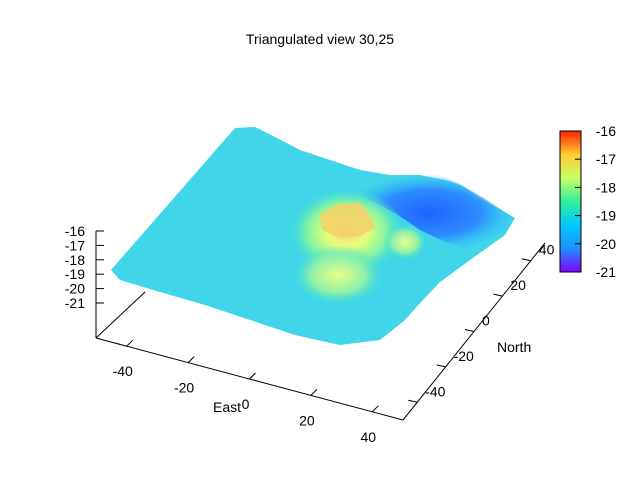 The height and width of the screenshot is (480, 640). I want to click on x-axis: -40 -20 0 20 40 East, so click(249, 391).